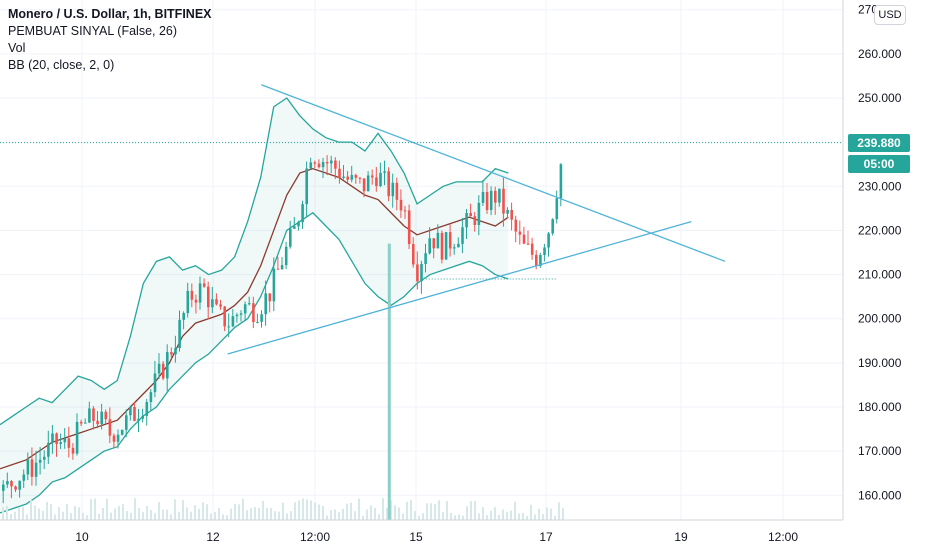 The height and width of the screenshot is (555, 932). What do you see at coordinates (61, 65) in the screenshot?
I see `indicator-bb-label: BB (20, close, 2, 0)` at bounding box center [61, 65].